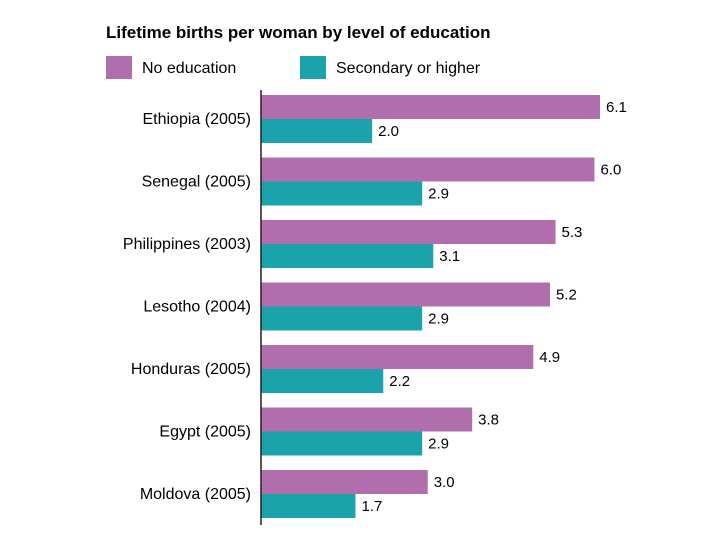 This screenshot has height=540, width=720. Describe the element at coordinates (119, 67) in the screenshot. I see `legend-swatch-no-education` at that location.